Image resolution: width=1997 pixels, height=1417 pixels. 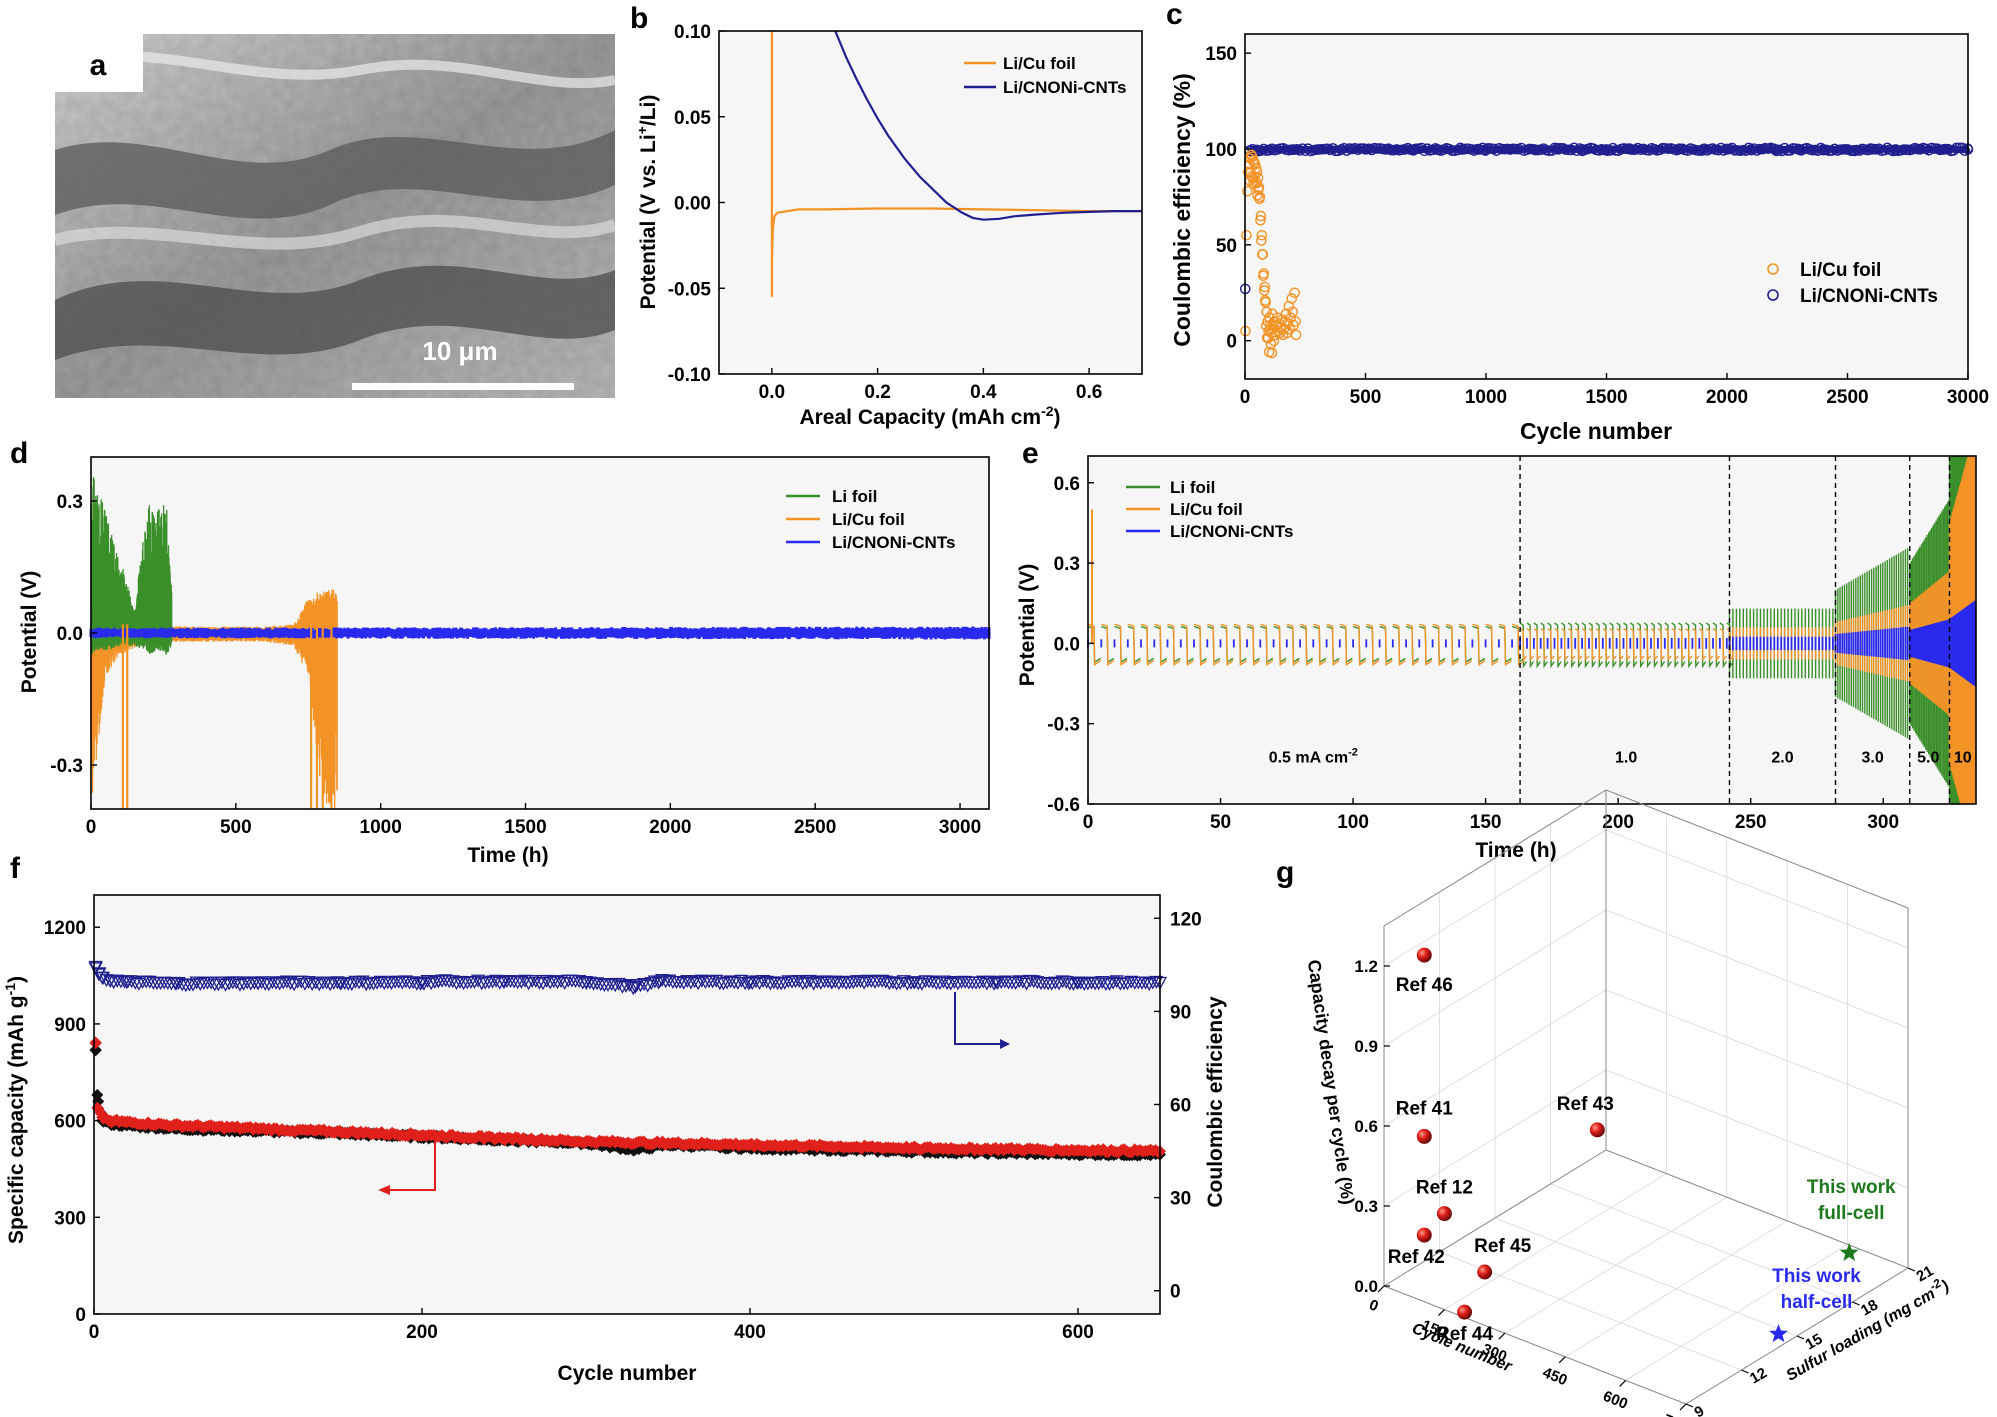 What do you see at coordinates (1464, 1334) in the screenshot?
I see `panel-g-point-label: Ref 44` at bounding box center [1464, 1334].